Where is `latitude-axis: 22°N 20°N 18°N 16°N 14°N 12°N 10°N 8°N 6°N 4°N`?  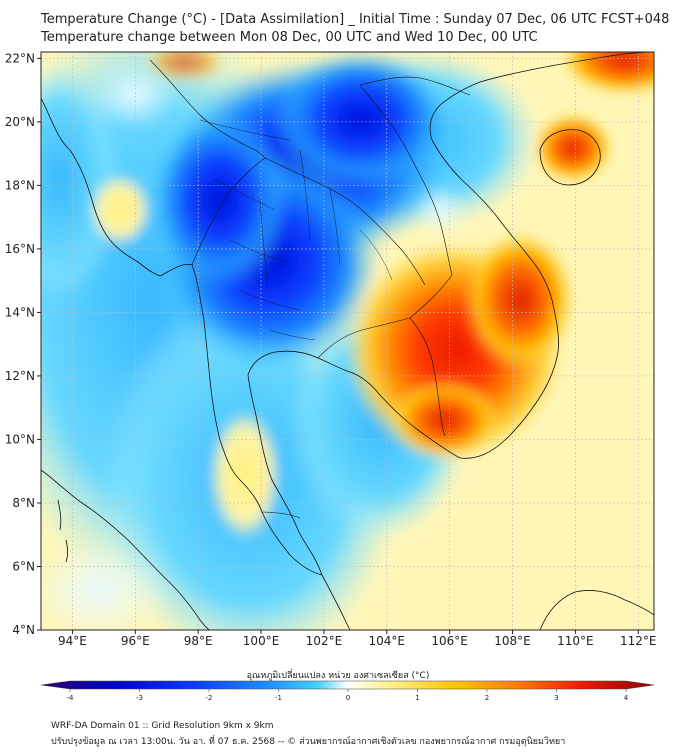 latitude-axis: 22°N 20°N 18°N 16°N 14°N 12°N 10°N 8°N 6°N 4°N is located at coordinates (23, 344).